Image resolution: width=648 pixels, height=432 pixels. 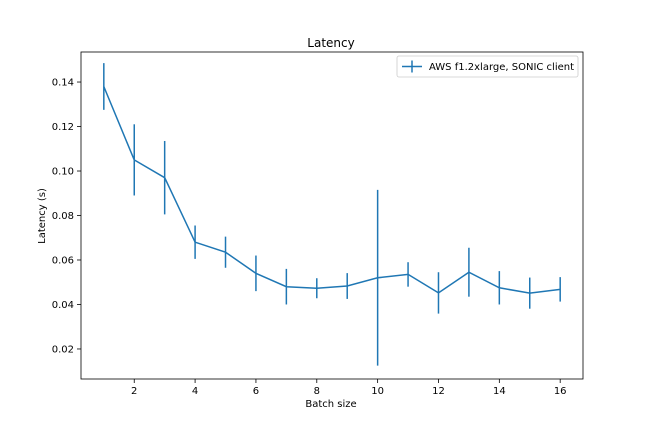 What do you see at coordinates (377, 391) in the screenshot?
I see `x-tick-label: 10` at bounding box center [377, 391].